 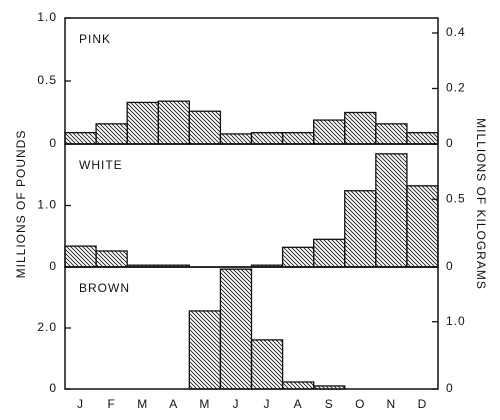 What do you see at coordinates (392, 404) in the screenshot?
I see `x-tick-label: N` at bounding box center [392, 404].